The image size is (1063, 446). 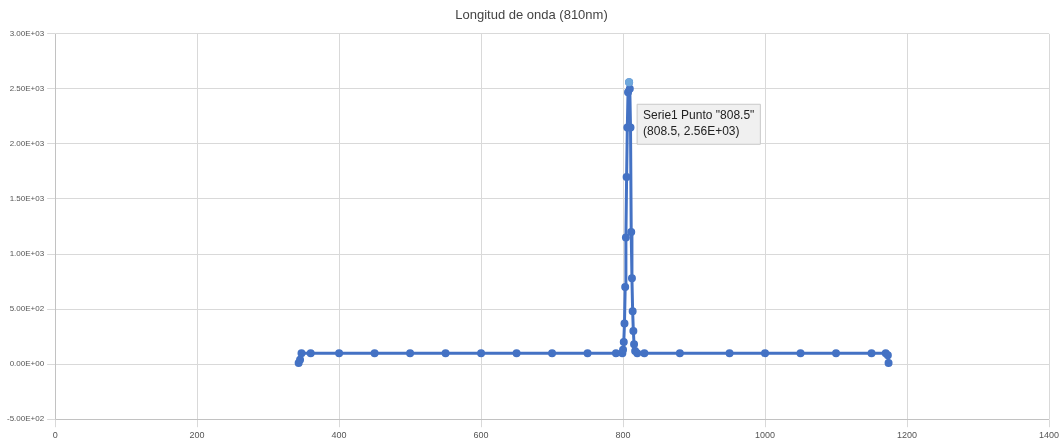 I want to click on y-tick-label: -5.00E+02, so click(x=26, y=419).